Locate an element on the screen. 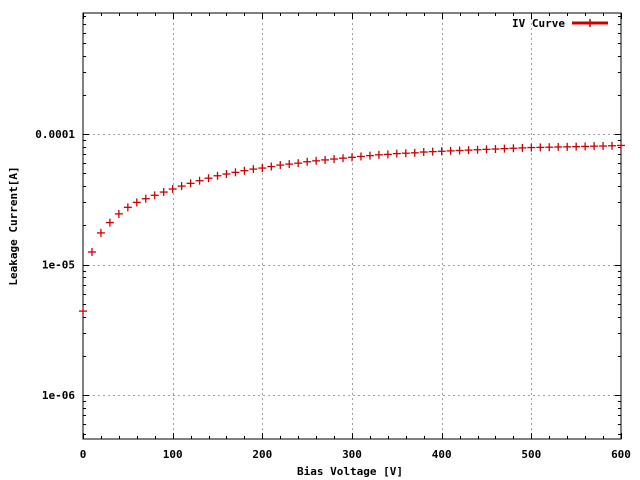  legend-marker-sample is located at coordinates (590, 23).